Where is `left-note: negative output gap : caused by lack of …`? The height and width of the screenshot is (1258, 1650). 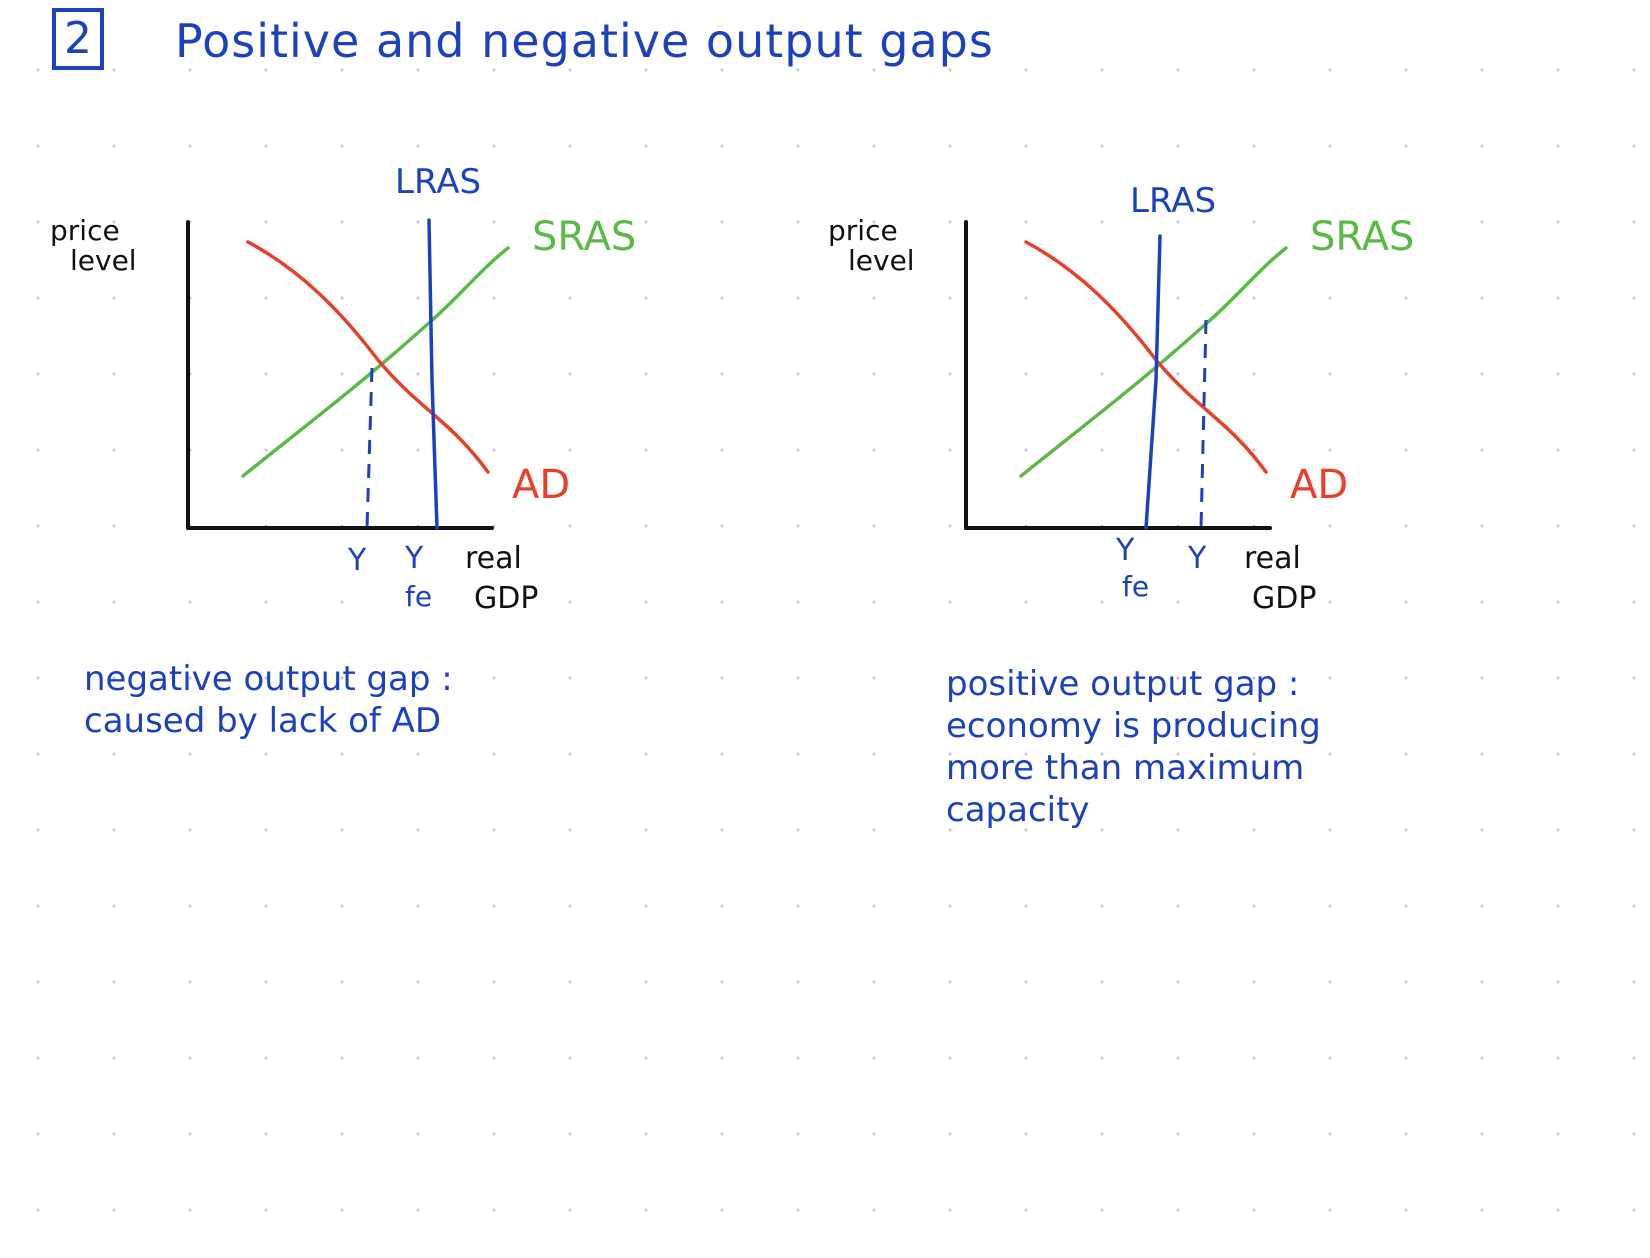
left-note: negative output gap : caused by lack of … is located at coordinates (268, 700).